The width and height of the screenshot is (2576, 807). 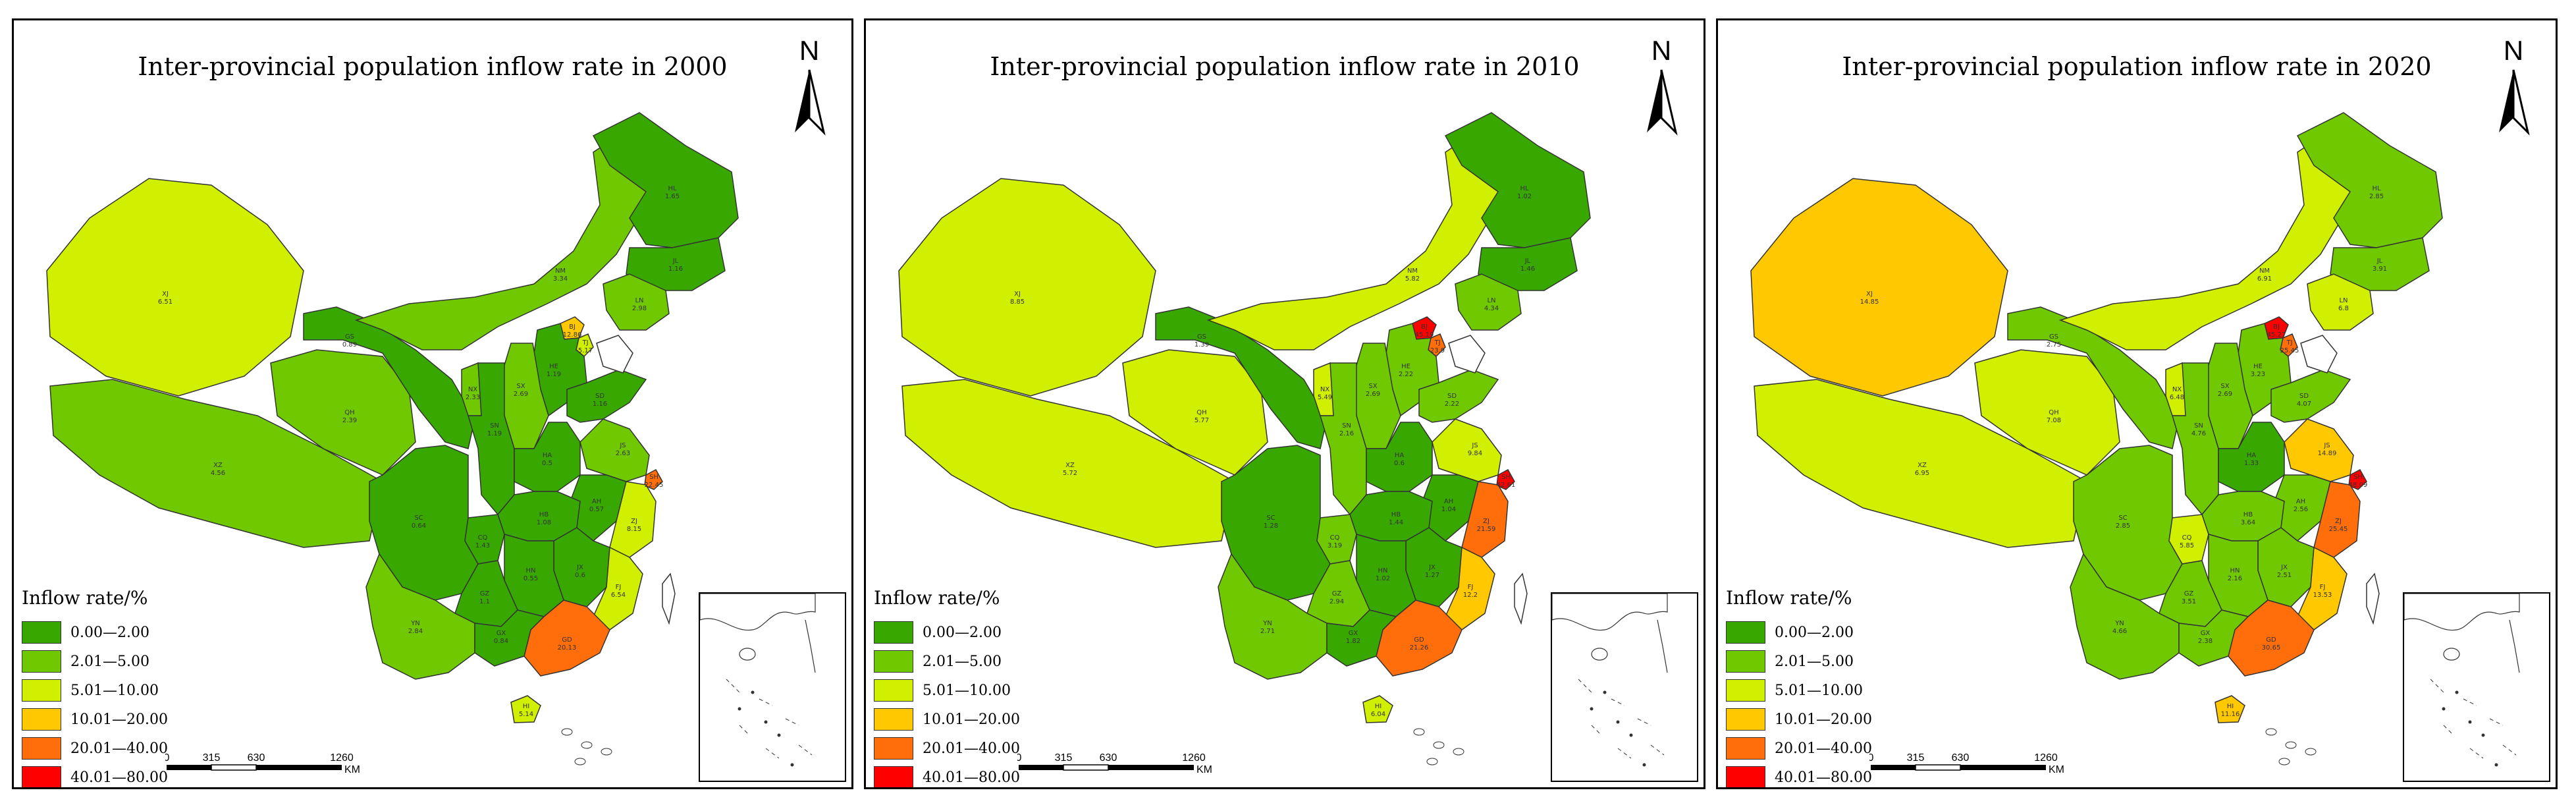 I want to click on province-abbr: SC, so click(x=418, y=518).